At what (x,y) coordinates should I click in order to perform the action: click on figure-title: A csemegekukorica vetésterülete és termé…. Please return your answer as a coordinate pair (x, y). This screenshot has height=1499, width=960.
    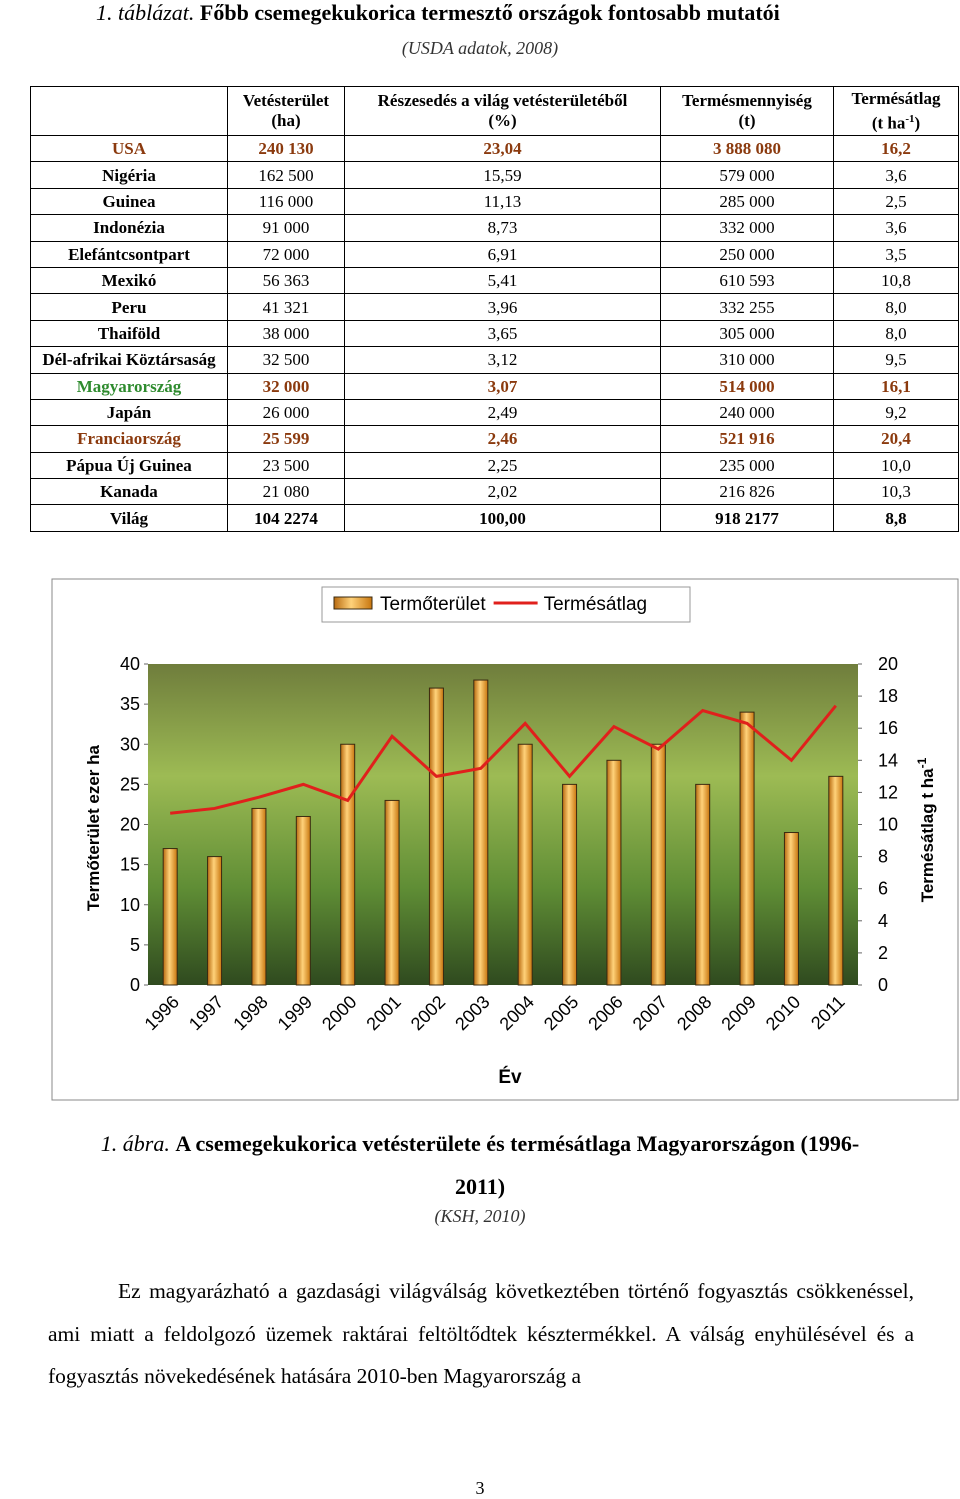
    Looking at the image, I should click on (517, 1143).